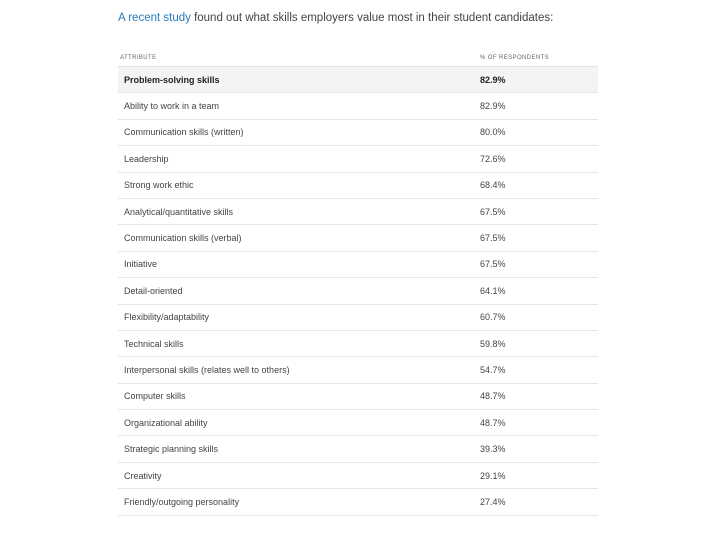  What do you see at coordinates (179, 211) in the screenshot?
I see `attribute-cell: Analytical/quantitative skills` at bounding box center [179, 211].